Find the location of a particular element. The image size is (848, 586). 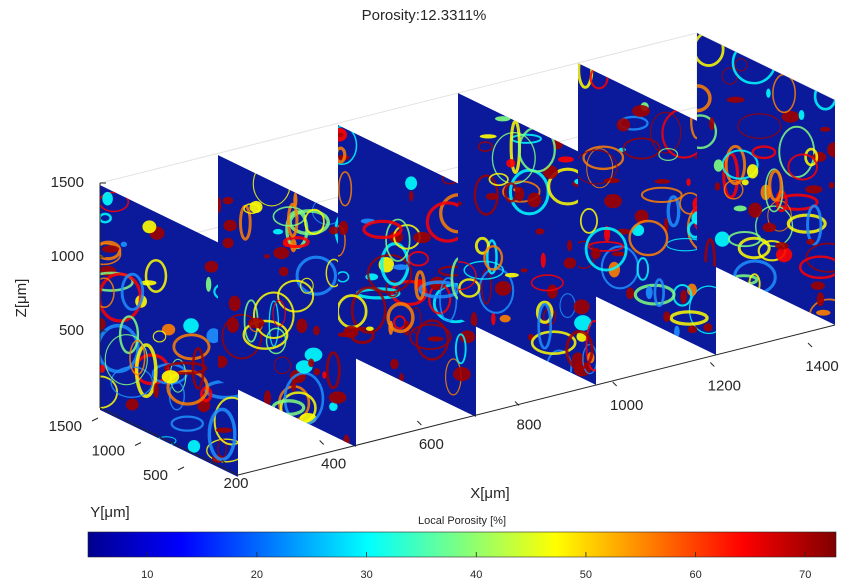

y-axis-line is located at coordinates (169, 441).